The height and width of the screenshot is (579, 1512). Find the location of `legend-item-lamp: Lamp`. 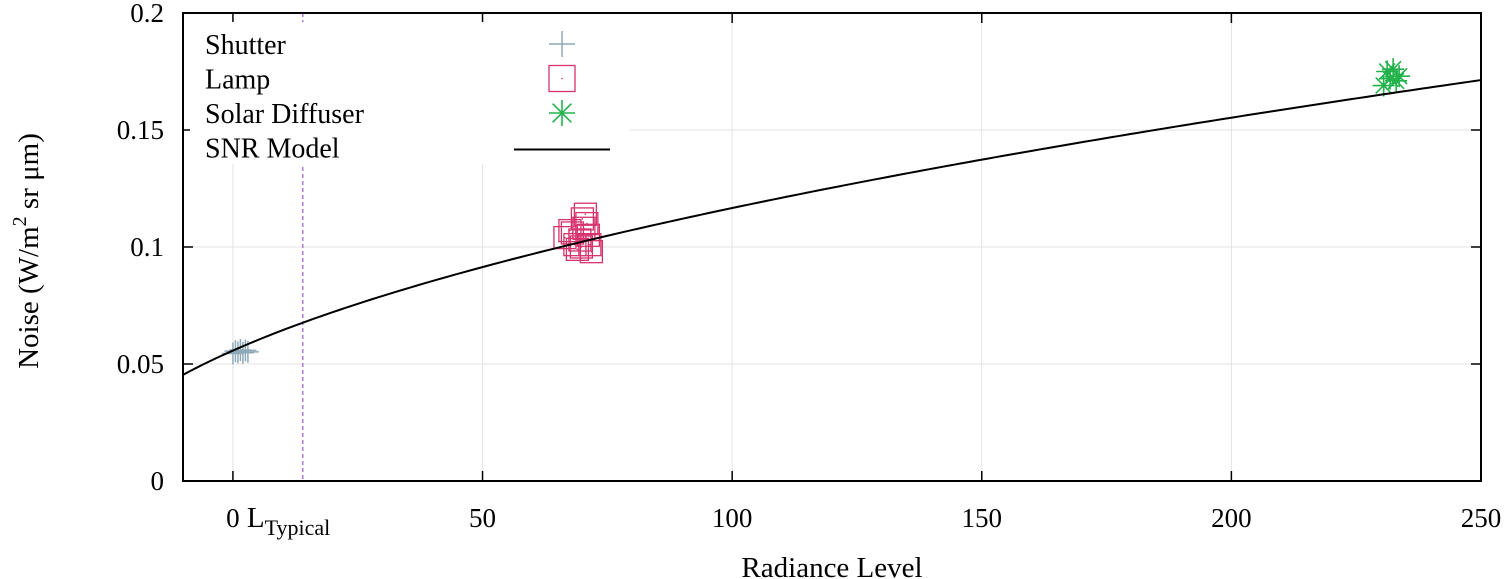

legend-item-lamp: Lamp is located at coordinates (390, 80).